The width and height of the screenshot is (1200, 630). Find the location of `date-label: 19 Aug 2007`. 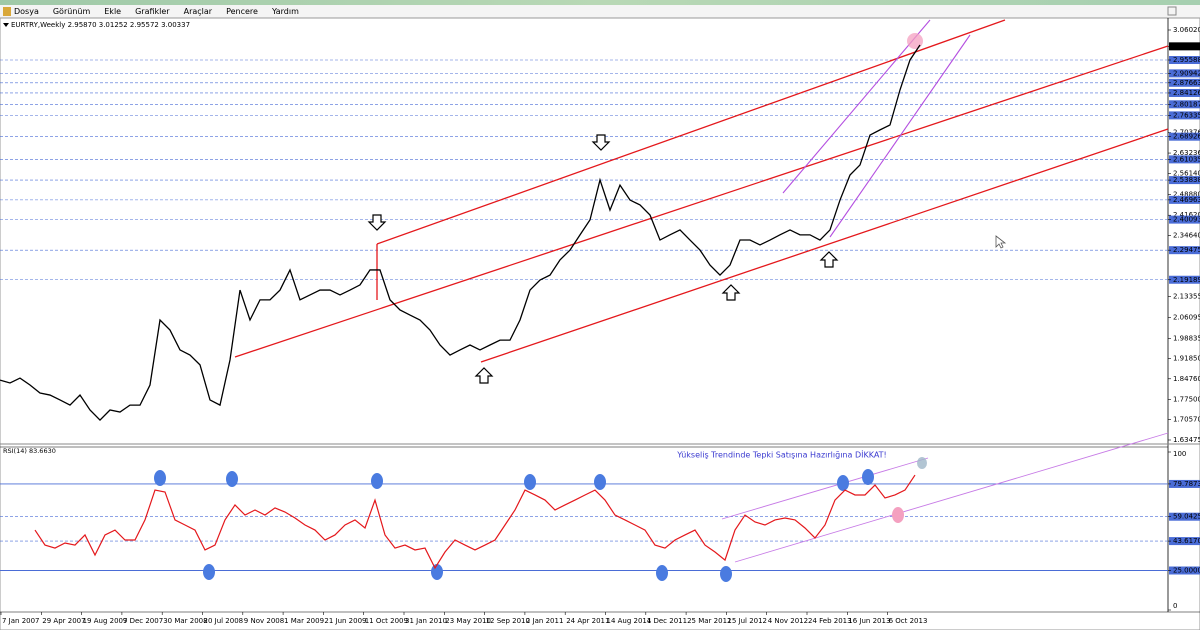

date-label: 19 Aug 2007 is located at coordinates (105, 621).